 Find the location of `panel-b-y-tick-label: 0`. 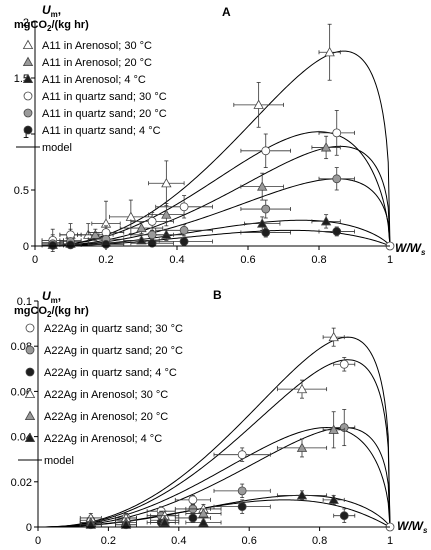

panel-b-y-tick-label: 0 is located at coordinates (29, 528).